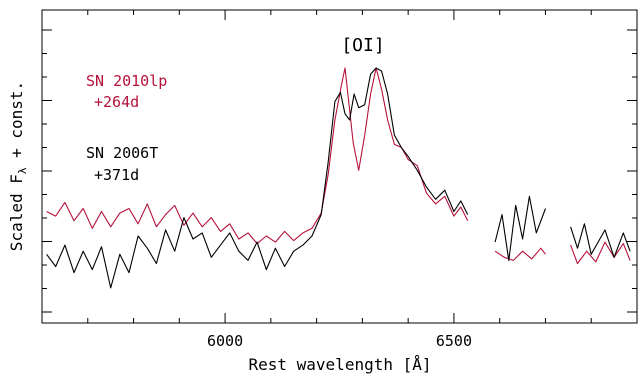  What do you see at coordinates (16, 212) in the screenshot?
I see `y-axis-label-main: Scaled F` at bounding box center [16, 212].